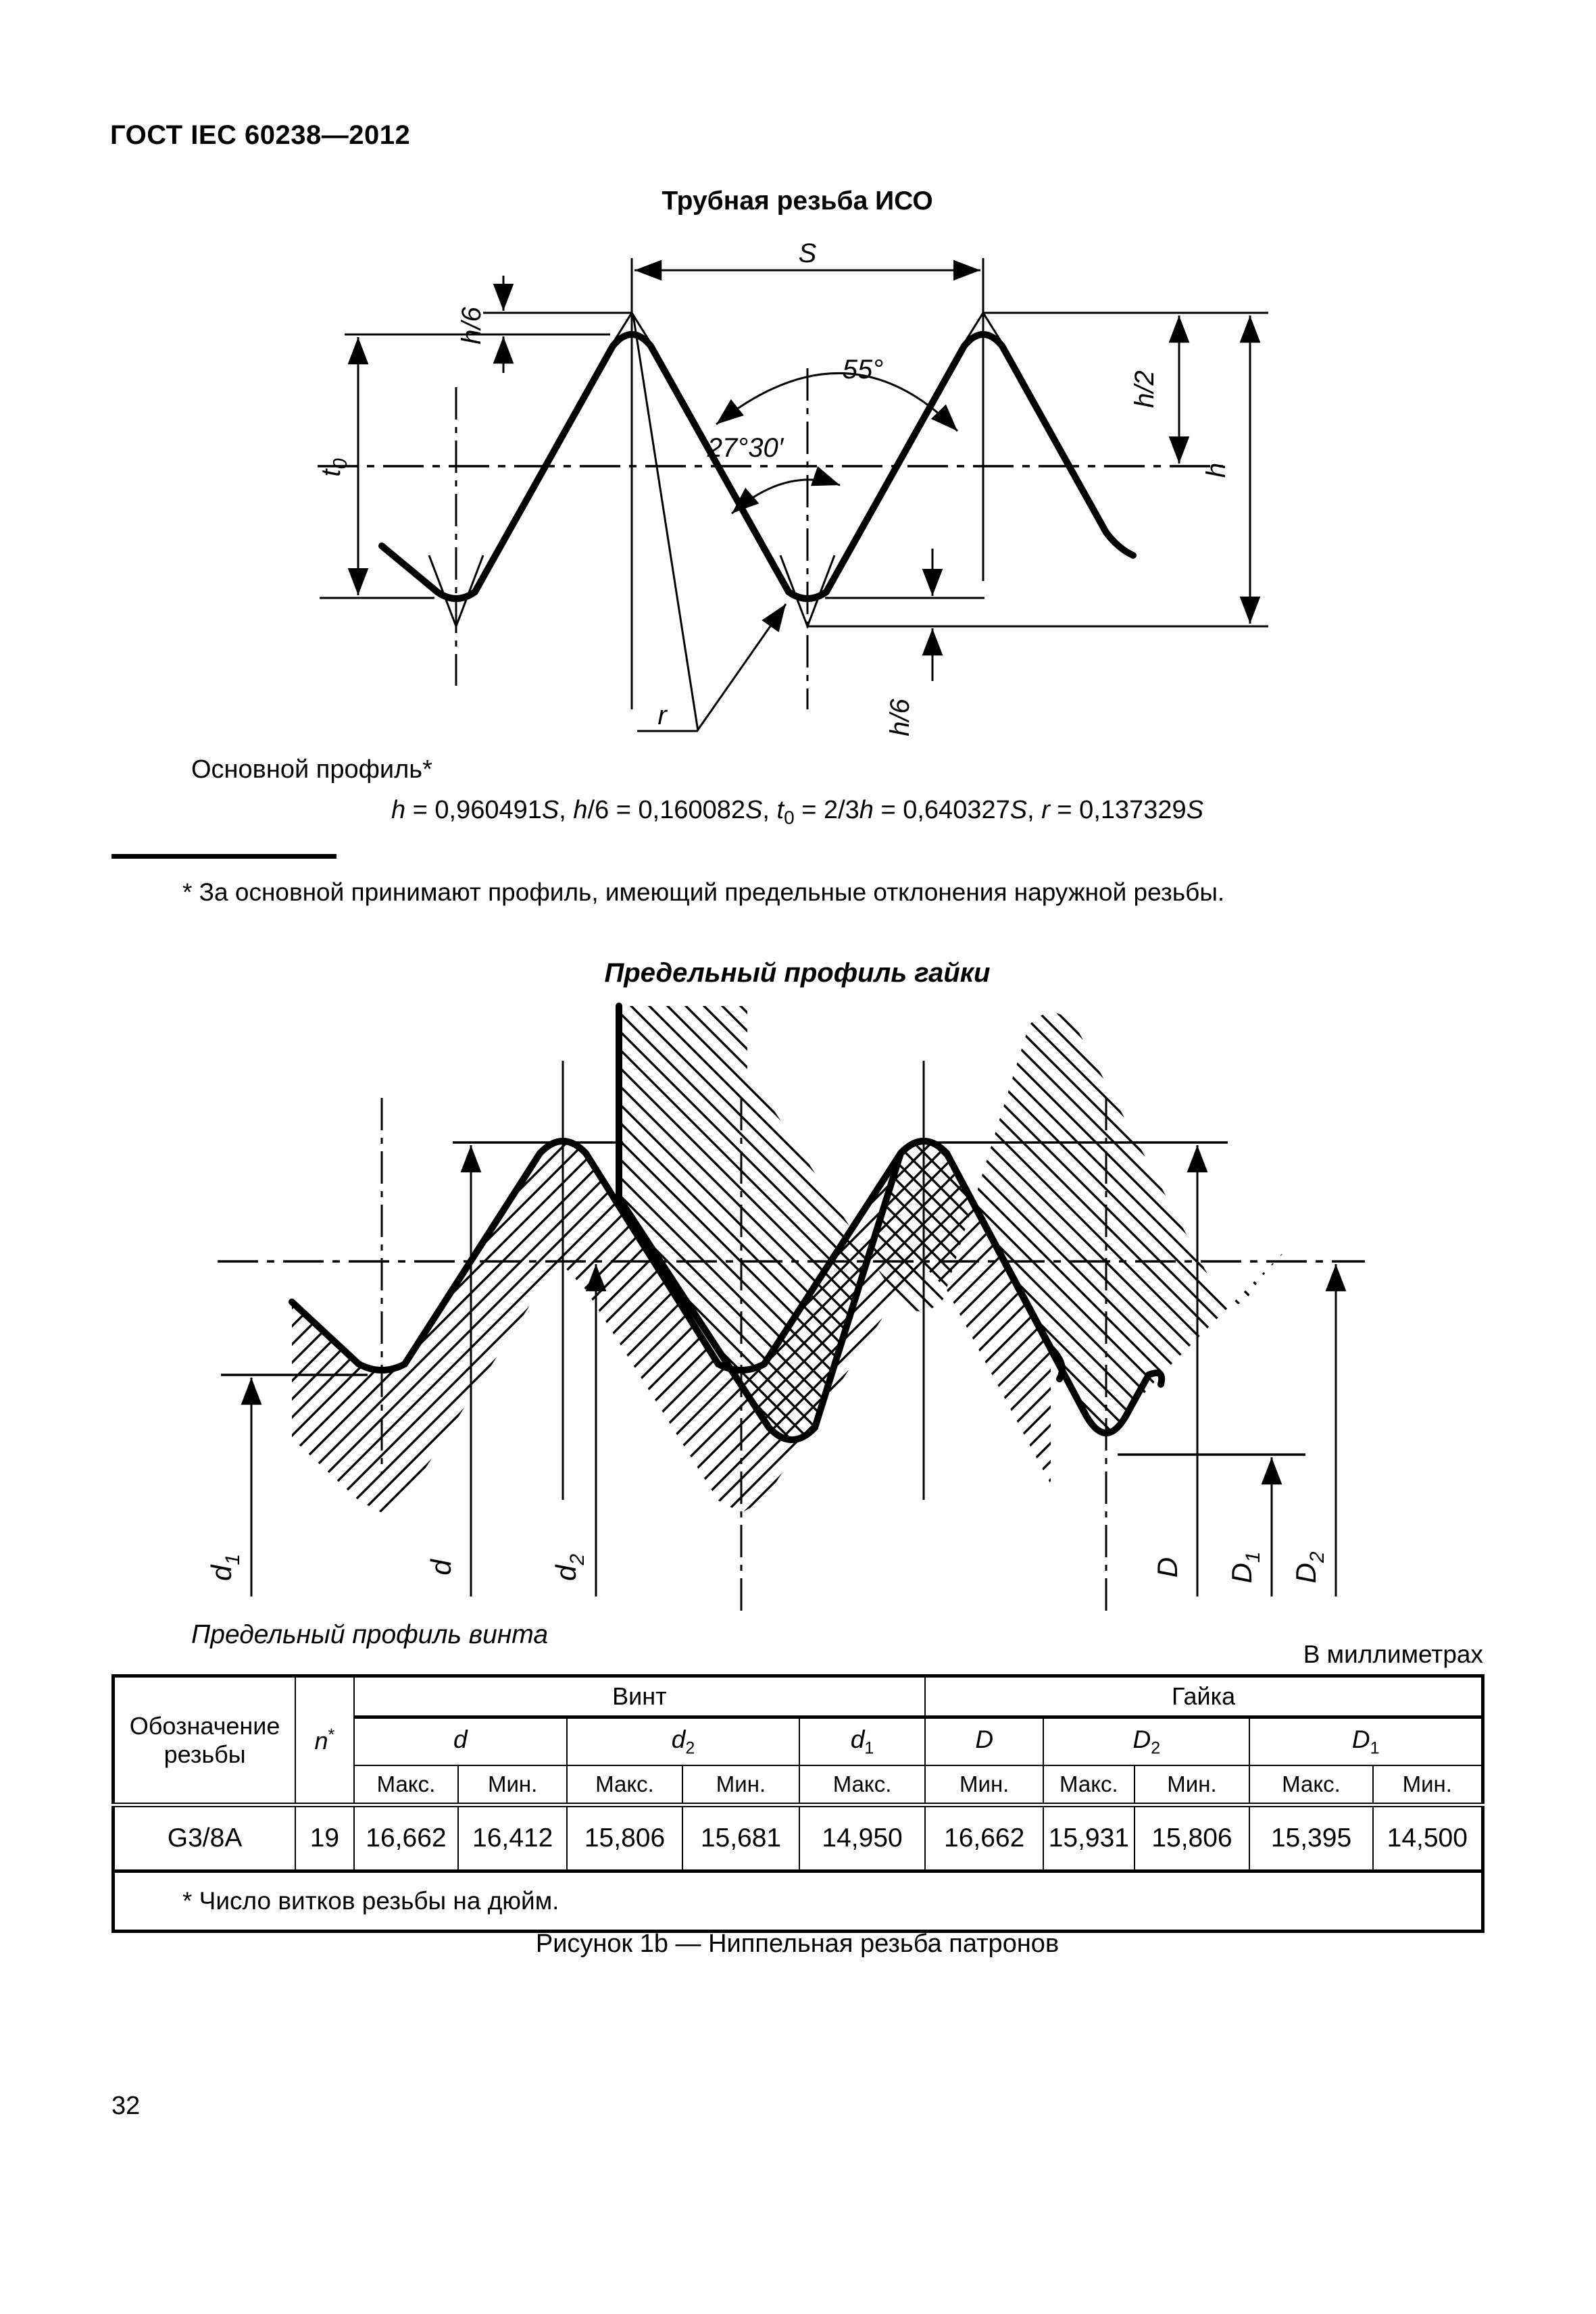 The height and width of the screenshot is (2314, 1596). I want to click on dimension-lines, so click(804, 495).